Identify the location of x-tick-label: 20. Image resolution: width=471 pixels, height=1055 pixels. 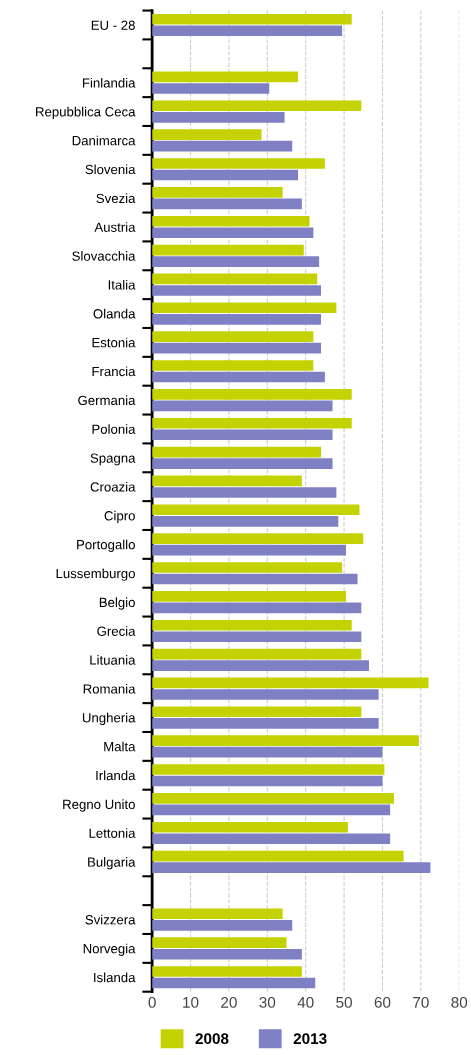
(229, 1002).